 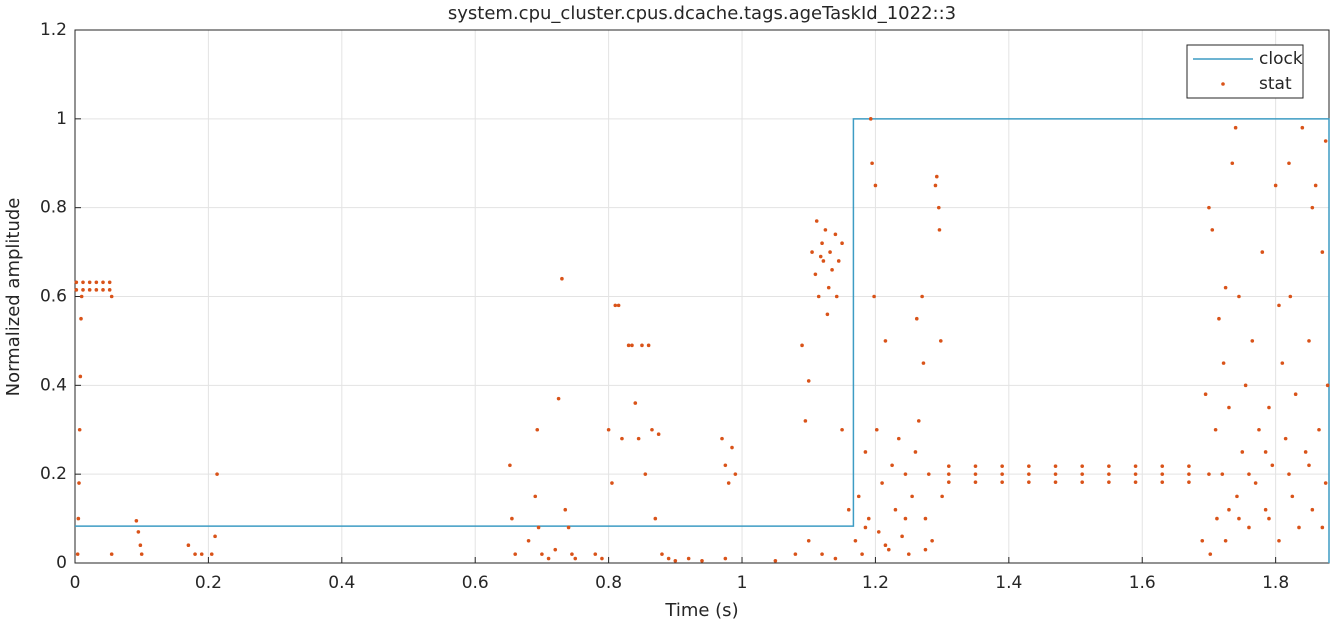 I want to click on legend-label: clock, so click(x=1281, y=59).